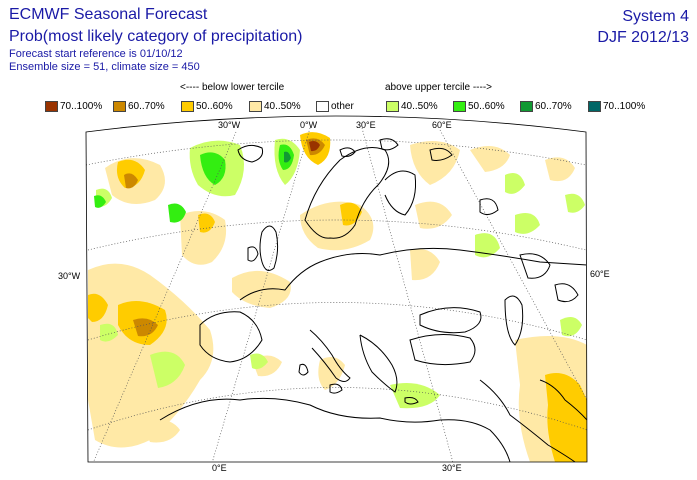 Image resolution: width=697 pixels, height=480 pixels. Describe the element at coordinates (643, 37) in the screenshot. I see `season-label: DJF 2012/13` at that location.